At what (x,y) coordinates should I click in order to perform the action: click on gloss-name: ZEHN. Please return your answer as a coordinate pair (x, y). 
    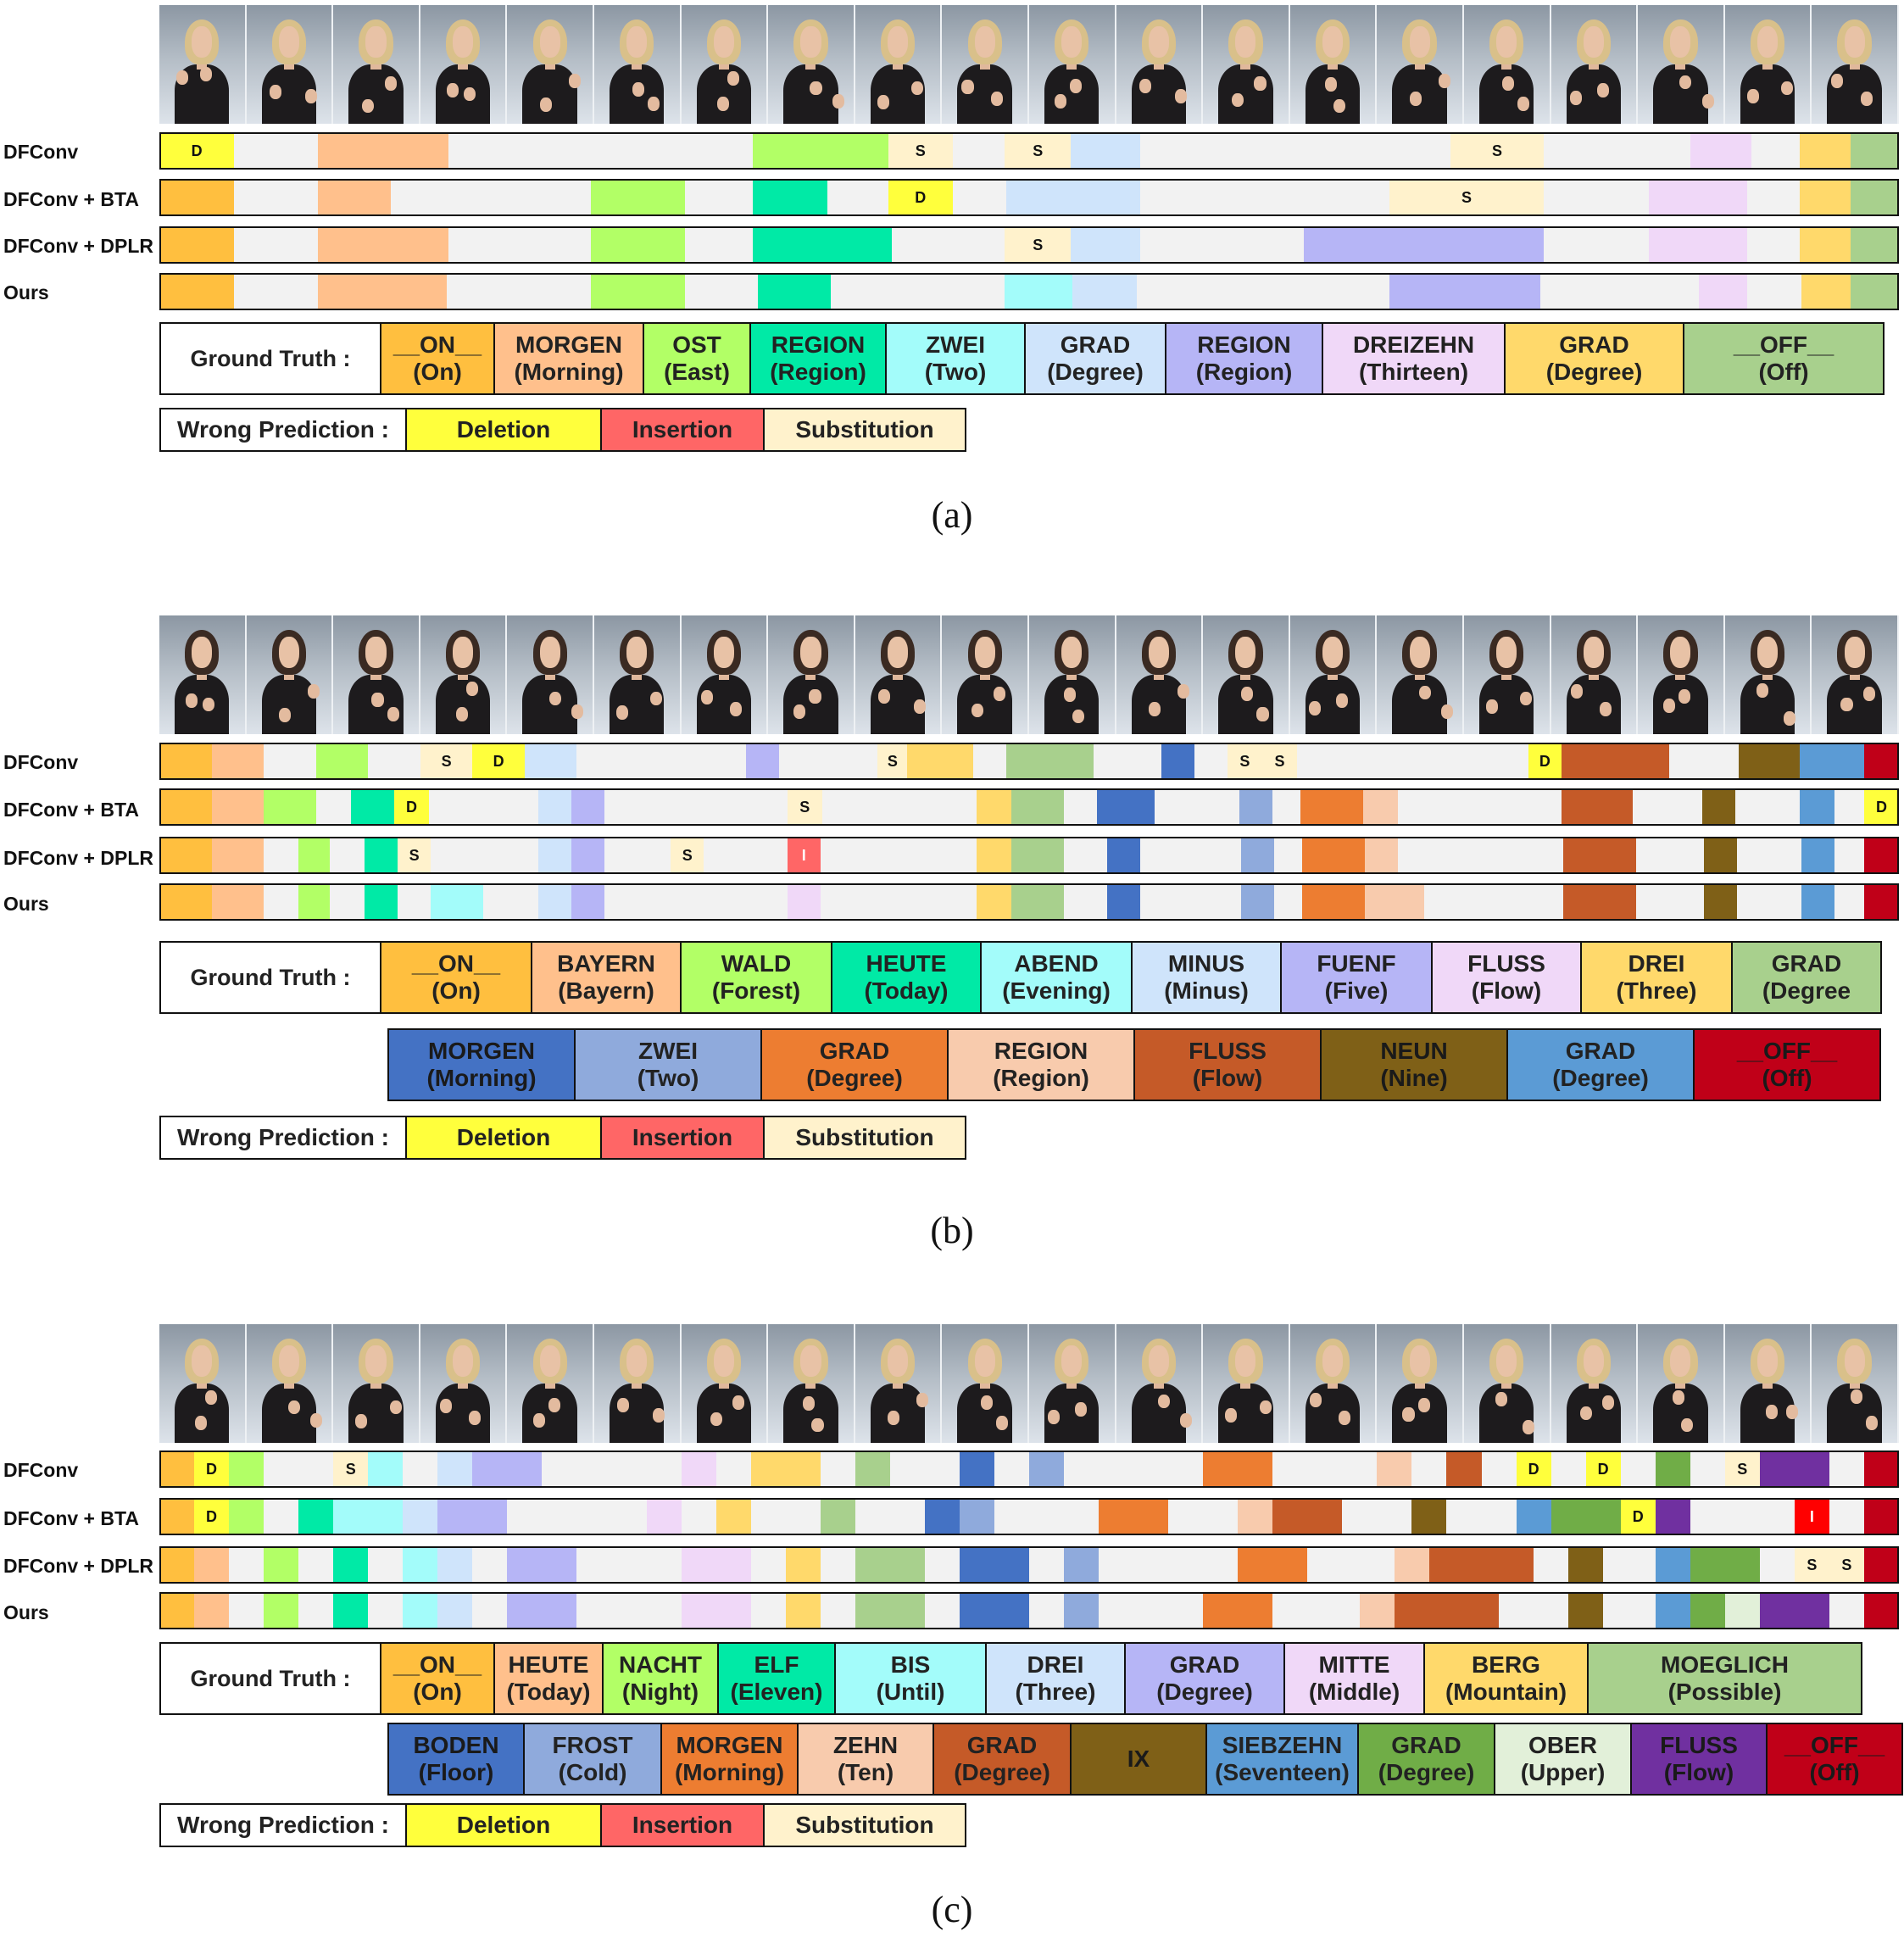
    Looking at the image, I should click on (866, 1745).